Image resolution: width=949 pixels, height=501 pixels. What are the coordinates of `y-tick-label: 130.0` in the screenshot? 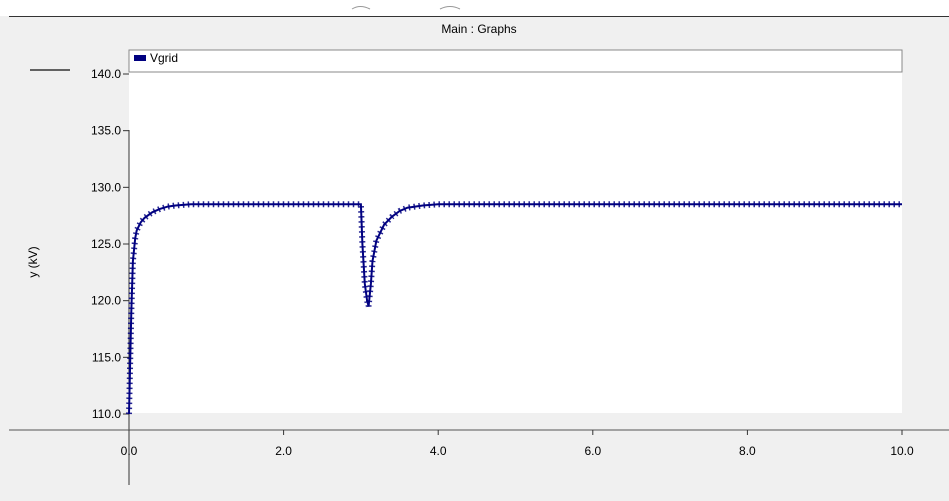 It's located at (106, 187).